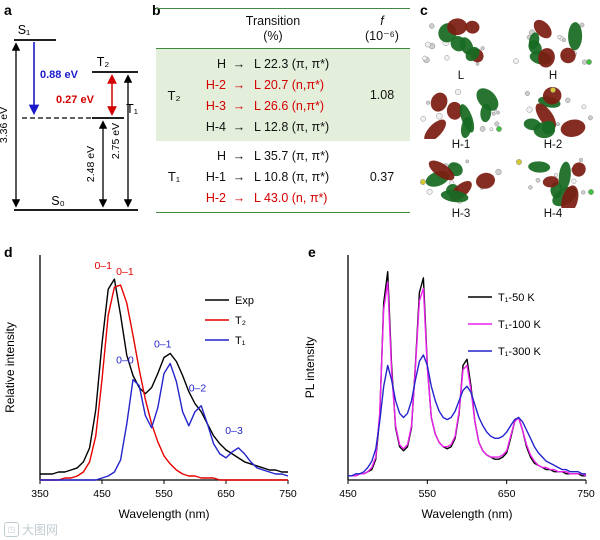 Image resolution: width=600 pixels, height=540 pixels. What do you see at coordinates (461, 214) in the screenshot?
I see `orbital-label: H-3` at bounding box center [461, 214].